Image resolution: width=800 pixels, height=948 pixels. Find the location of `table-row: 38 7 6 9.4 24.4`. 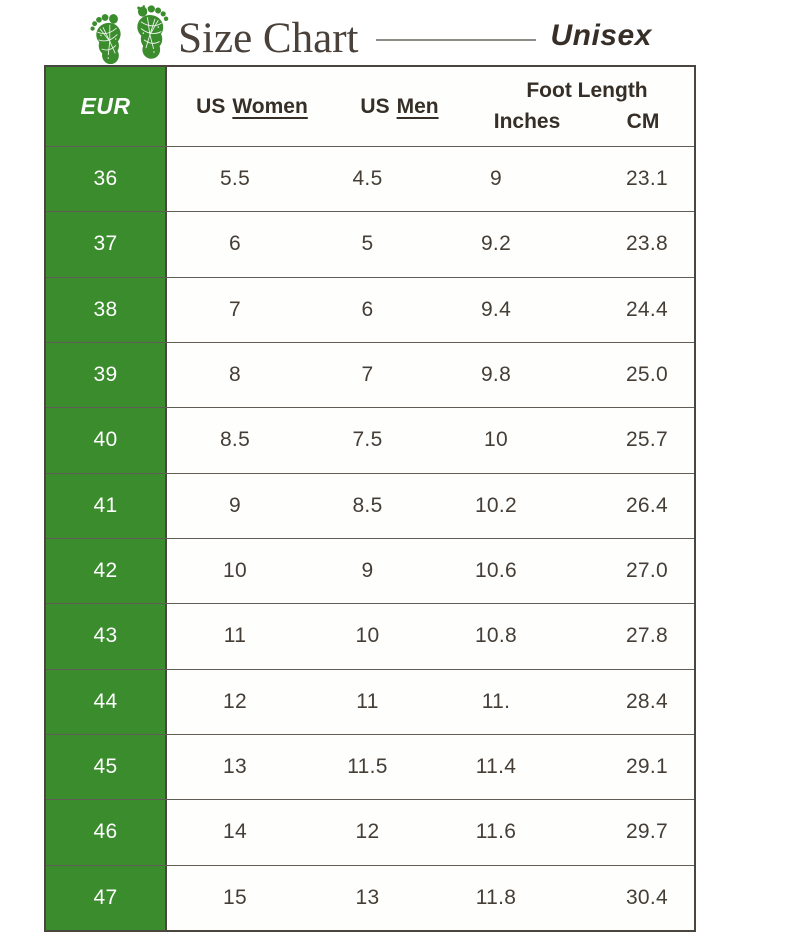

table-row: 38 7 6 9.4 24.4 is located at coordinates (370, 309).